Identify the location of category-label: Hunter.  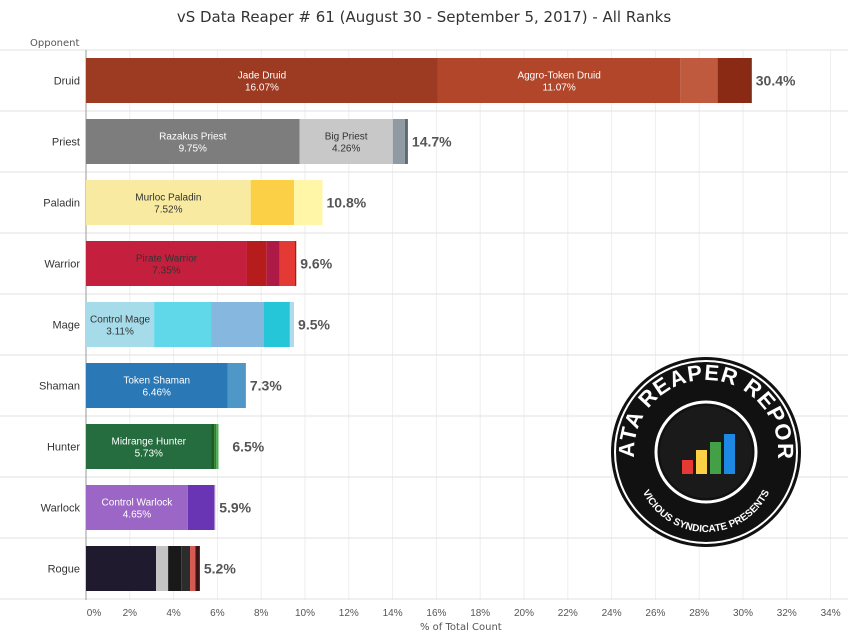
(63, 448).